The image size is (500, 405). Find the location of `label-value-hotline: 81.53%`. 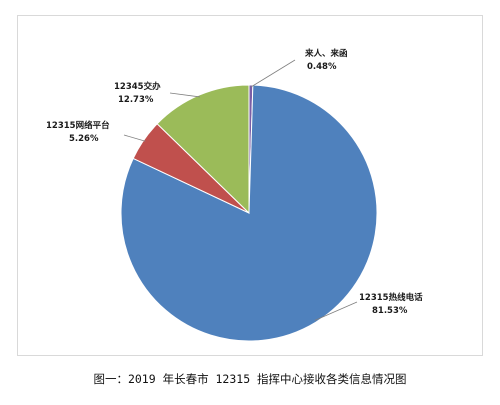

label-value-hotline: 81.53% is located at coordinates (390, 311).